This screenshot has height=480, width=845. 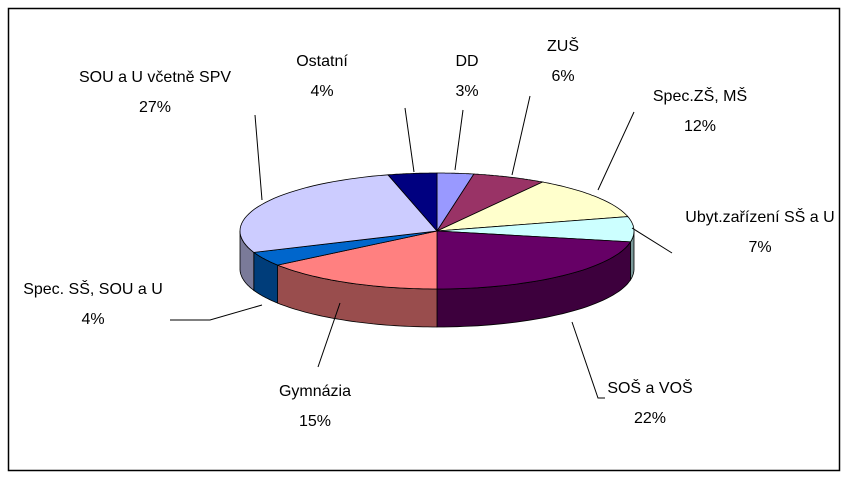 I want to click on data-label: SOŠ a VOŠ 22%, so click(x=650, y=404).